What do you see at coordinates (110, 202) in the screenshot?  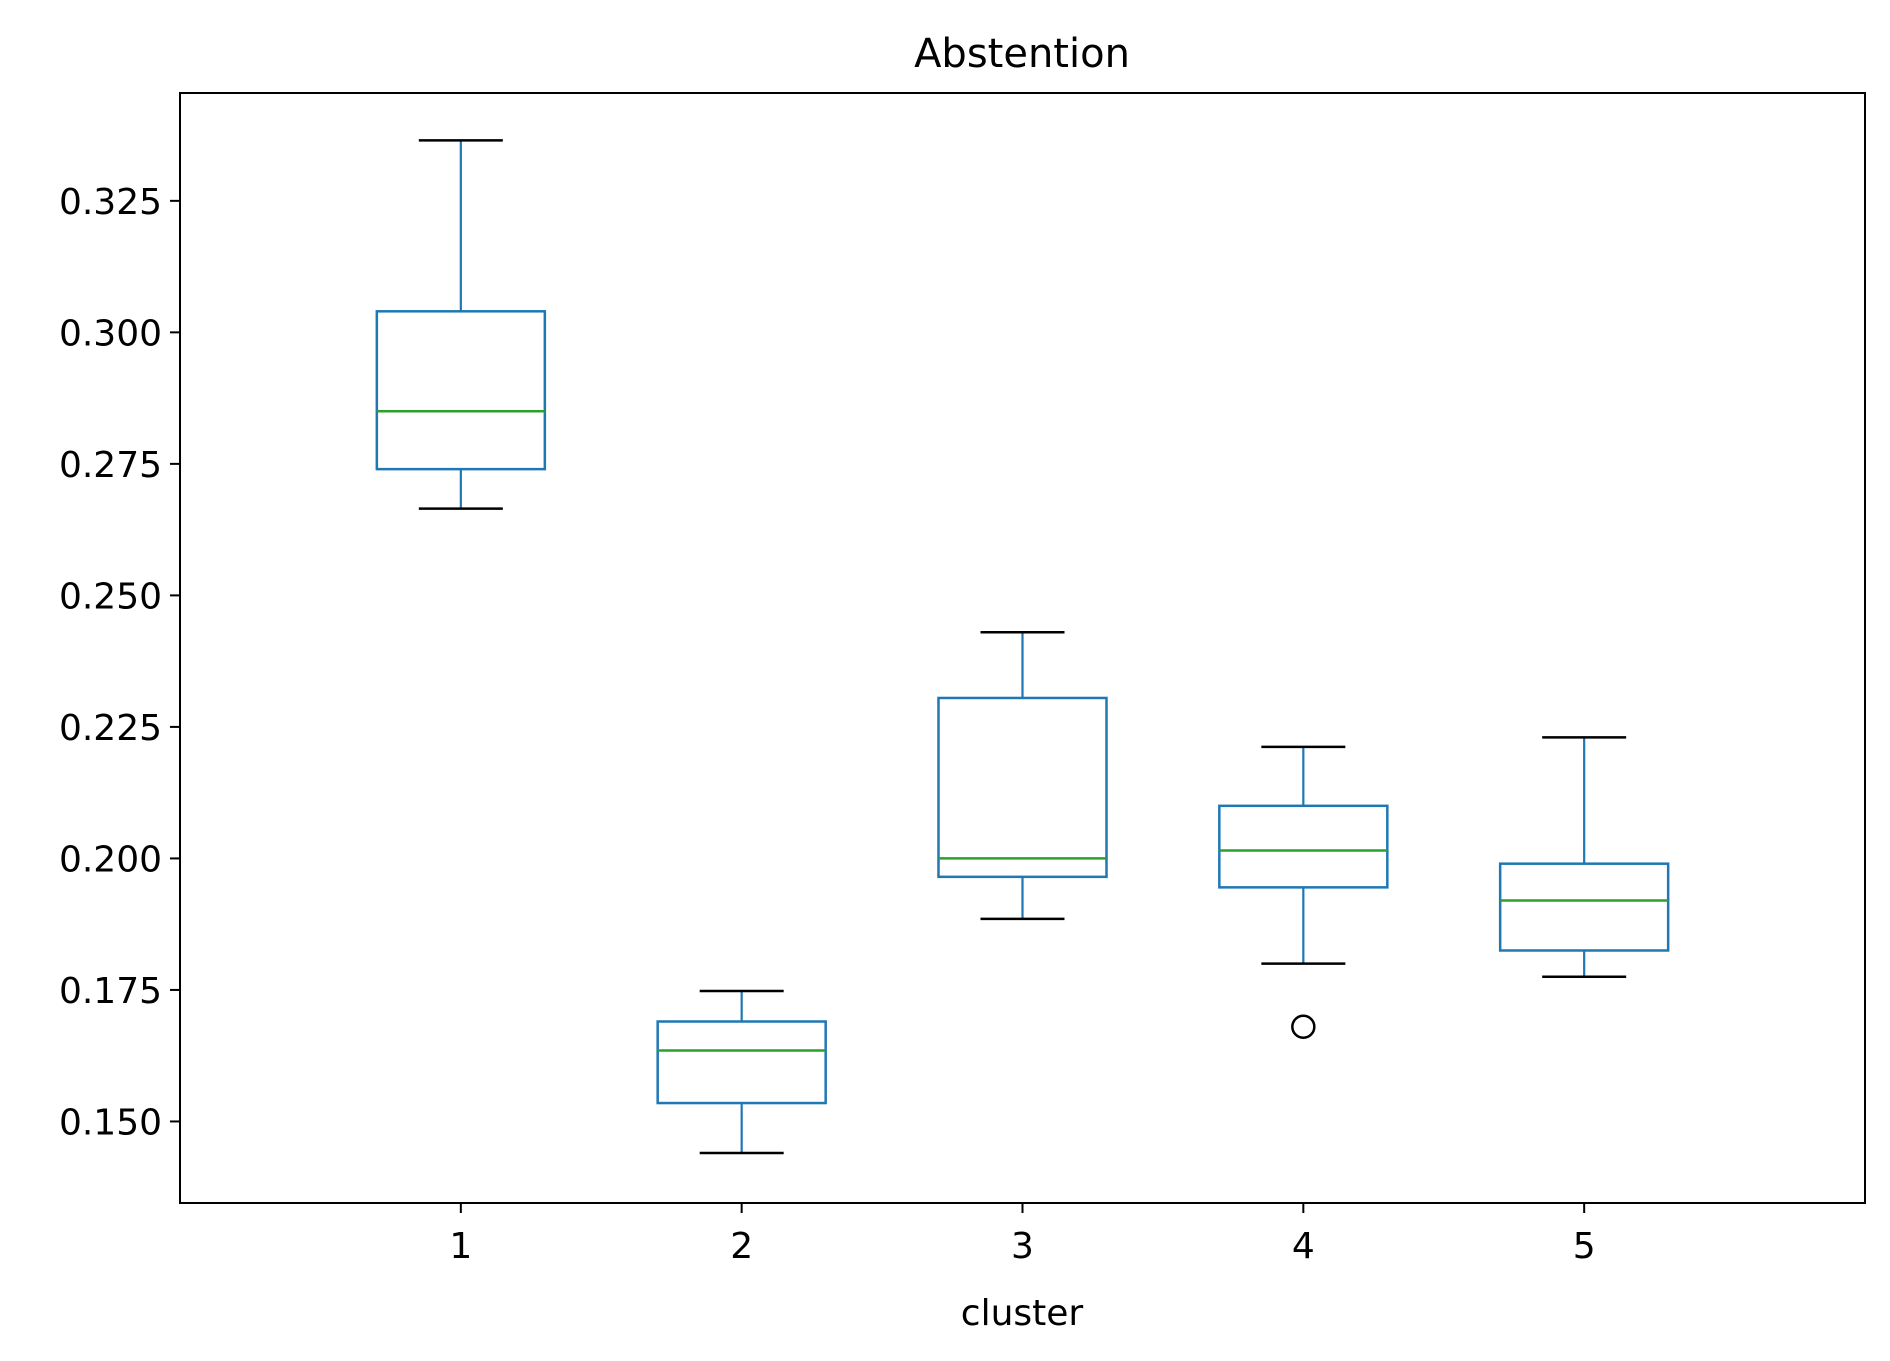 I see `y-tick-label: 0.325` at bounding box center [110, 202].